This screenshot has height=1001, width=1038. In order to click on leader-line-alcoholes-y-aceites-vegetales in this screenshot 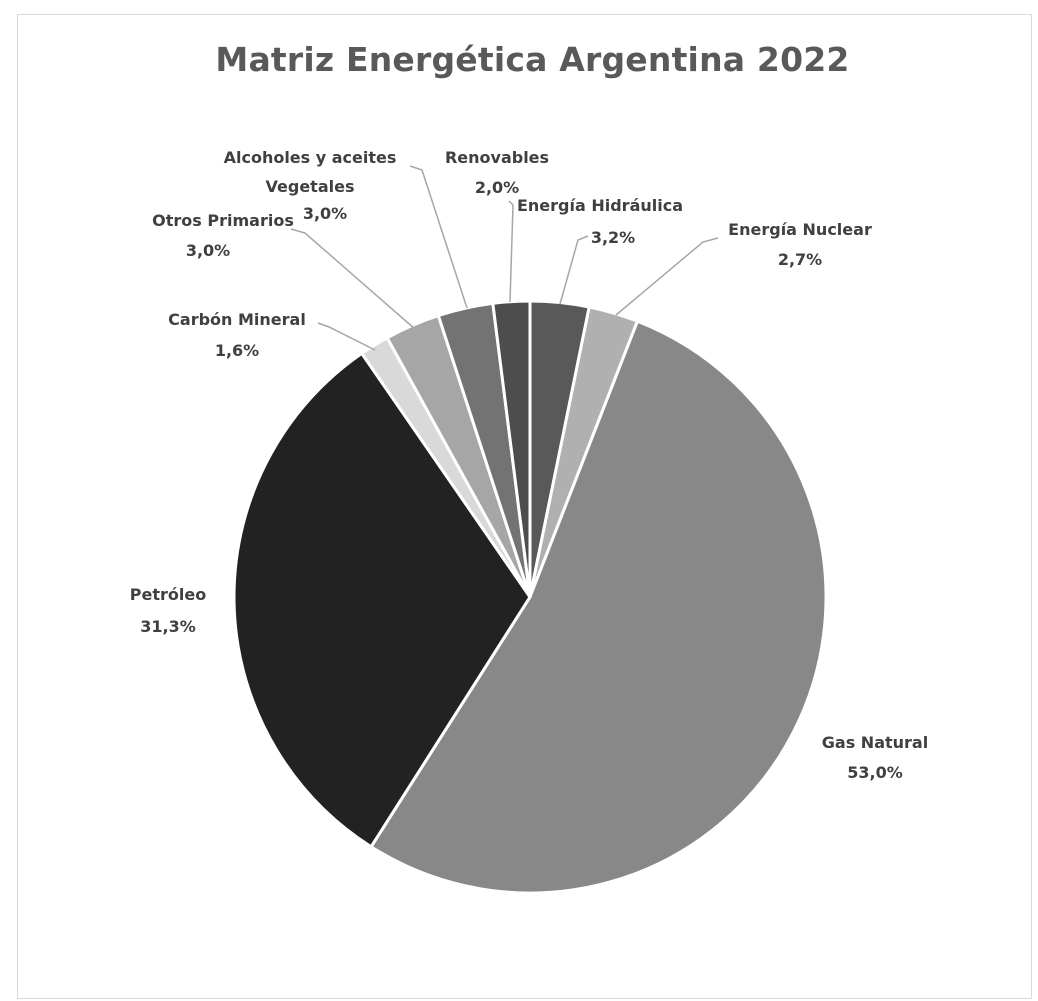, I will do `click(438, 237)`.